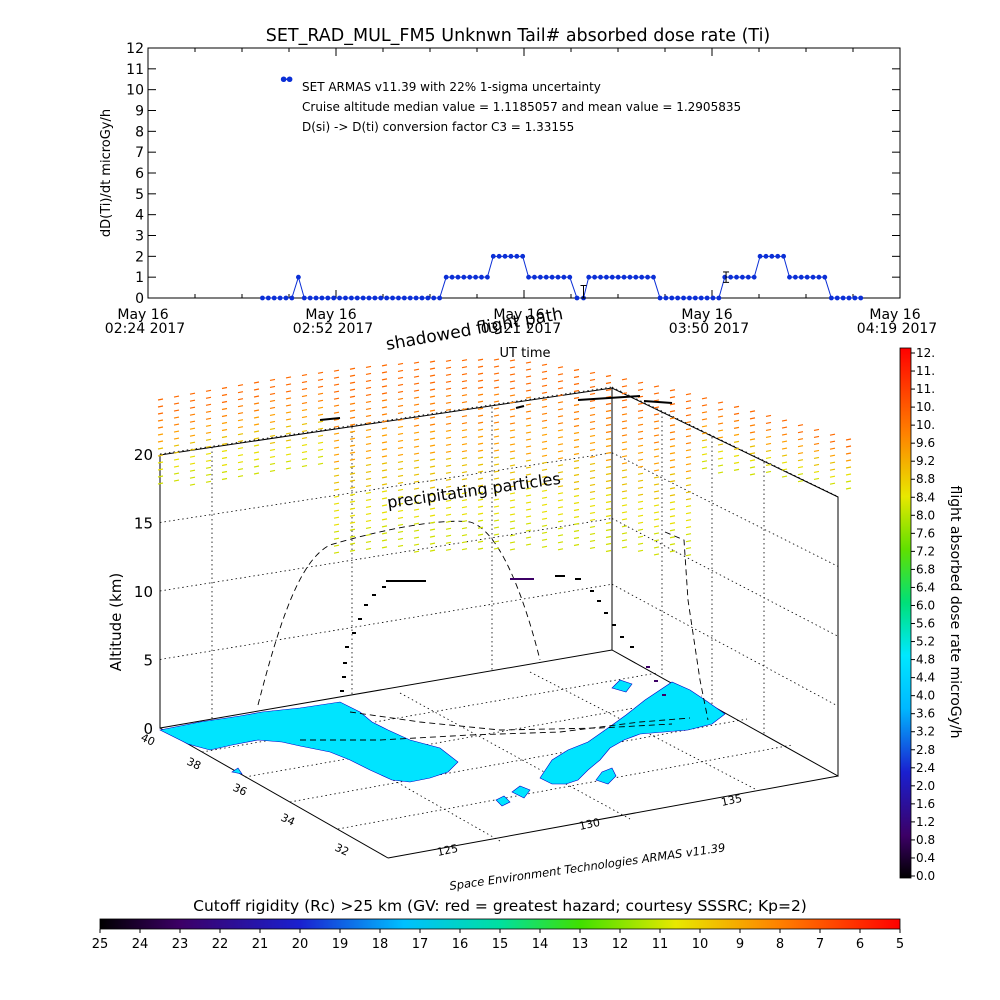 The width and height of the screenshot is (1000, 1000). What do you see at coordinates (340, 944) in the screenshot?
I see `colorbar-tick-label: 19` at bounding box center [340, 944].